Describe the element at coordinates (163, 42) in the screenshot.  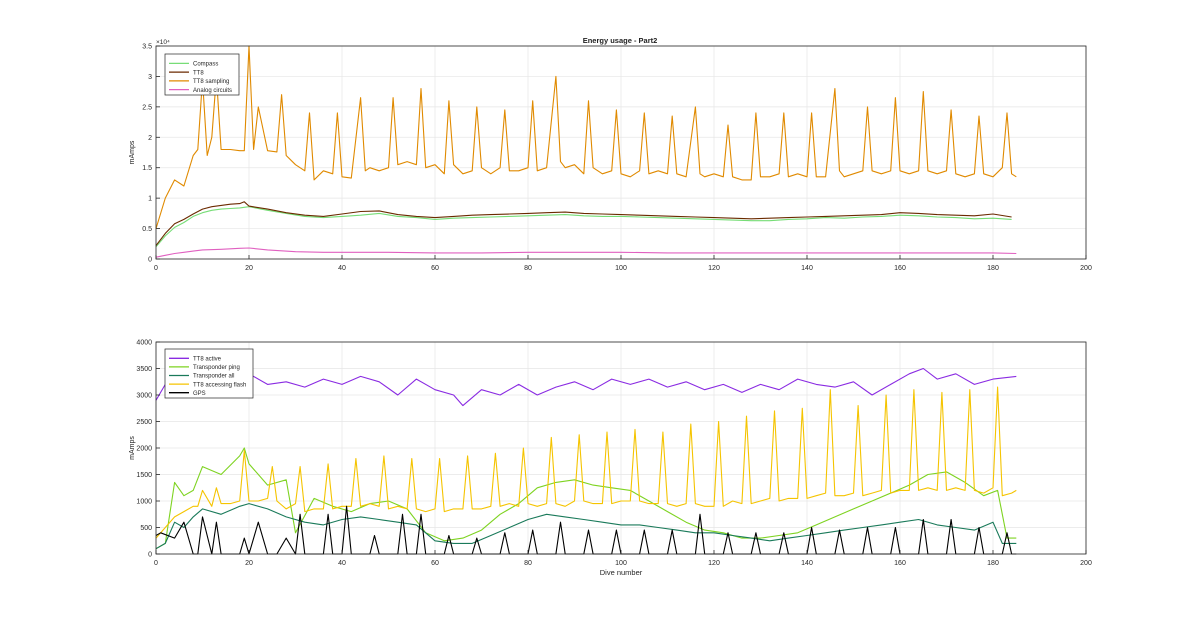
I see `y-exponent-label: ×10⁴` at that location.